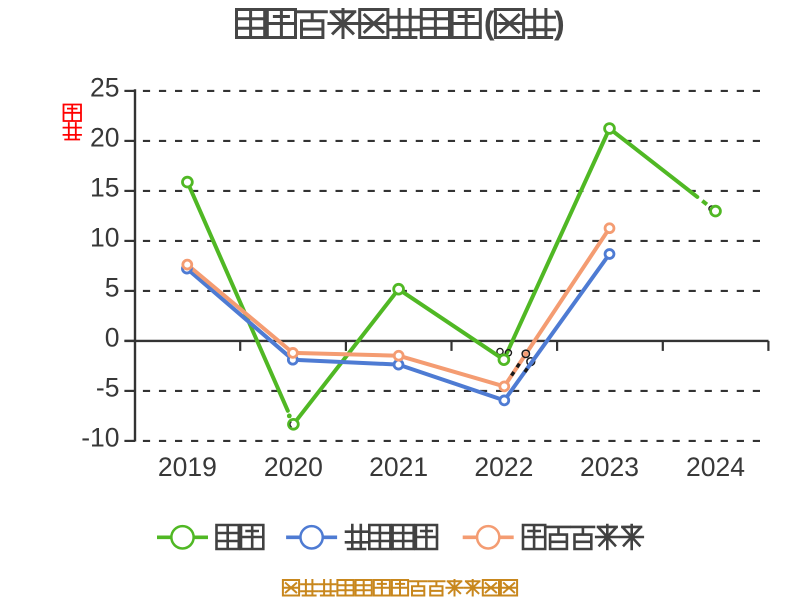  Describe the element at coordinates (503, 467) in the screenshot. I see `svg-text: 2022` at that location.